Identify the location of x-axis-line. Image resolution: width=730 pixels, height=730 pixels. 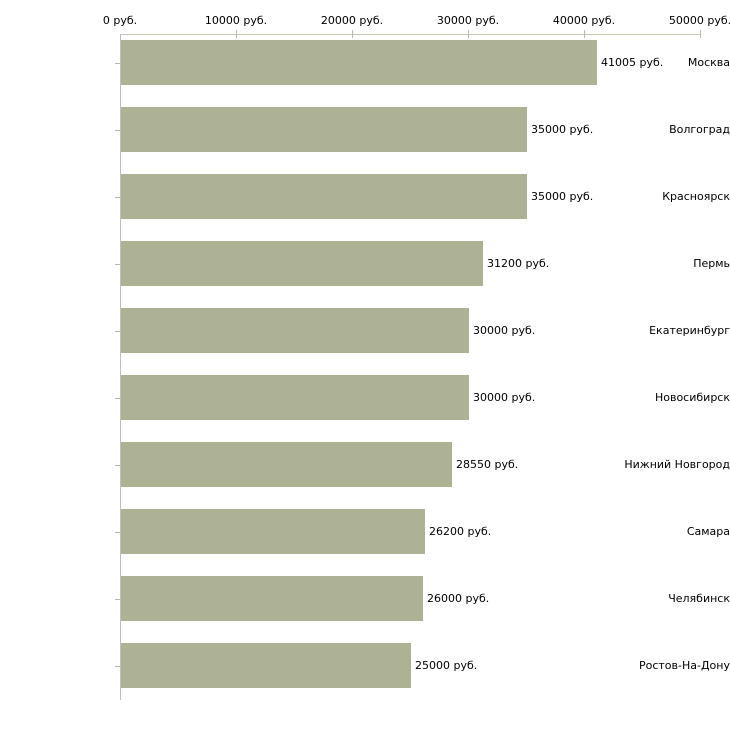
(410, 34).